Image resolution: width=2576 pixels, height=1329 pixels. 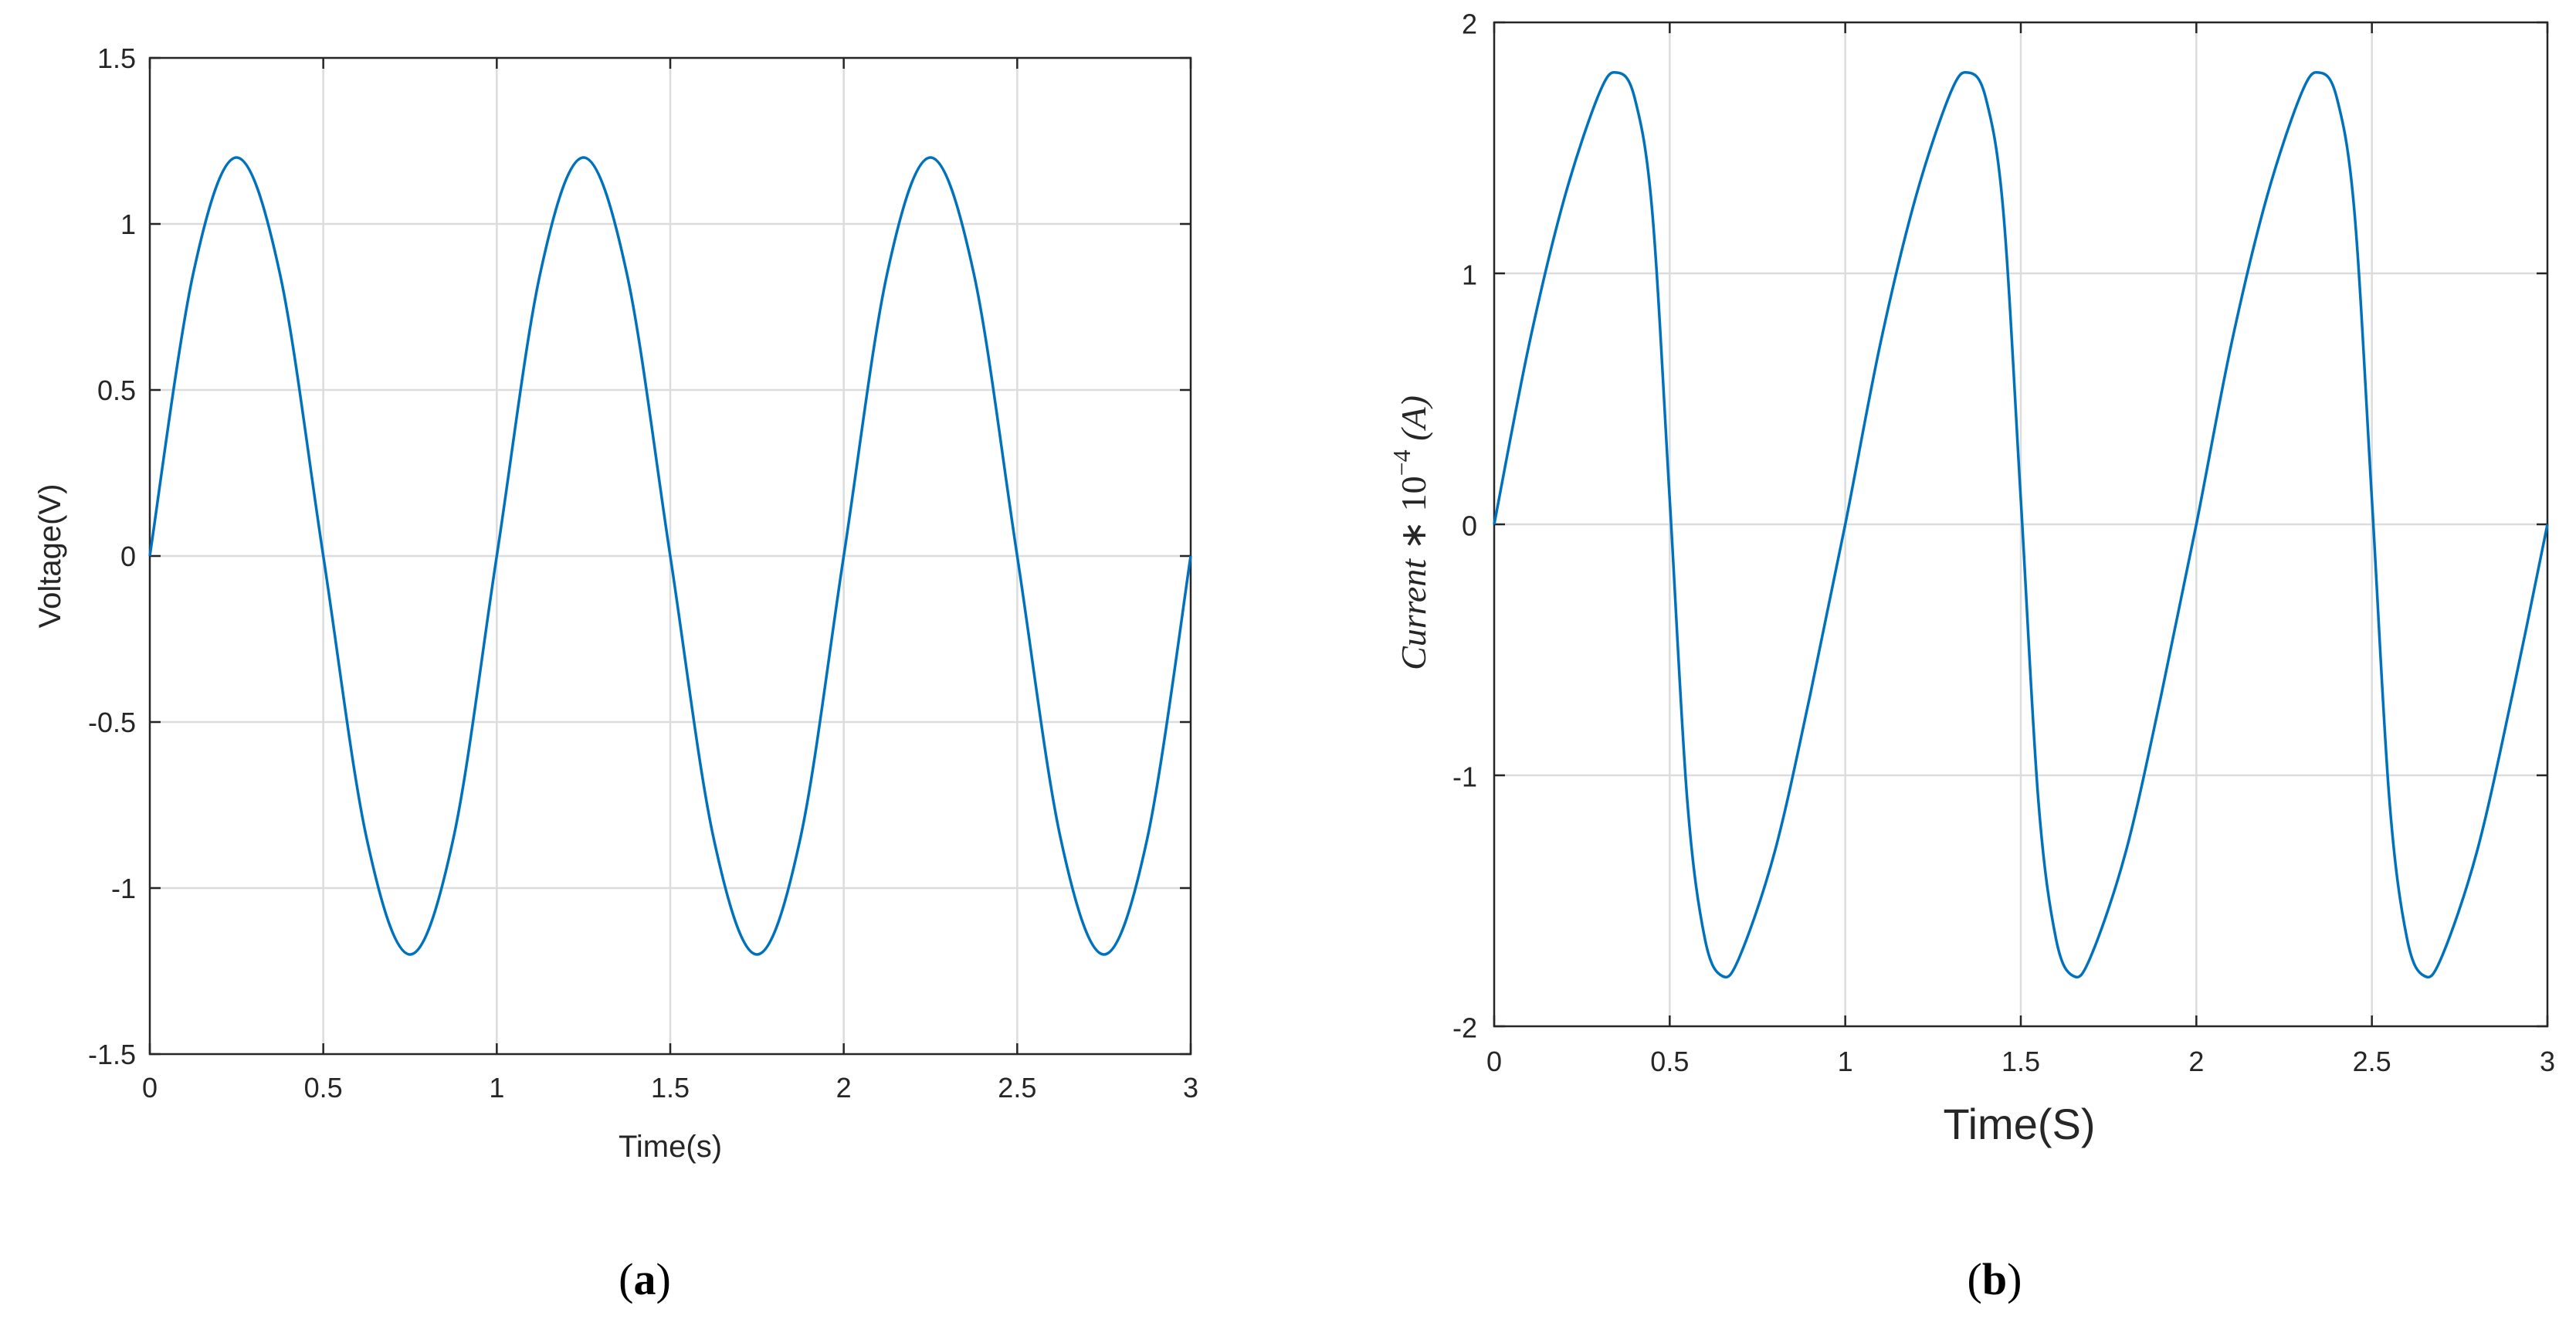 What do you see at coordinates (1413, 422) in the screenshot?
I see `current-y-axis-label-unit: (A)` at bounding box center [1413, 422].